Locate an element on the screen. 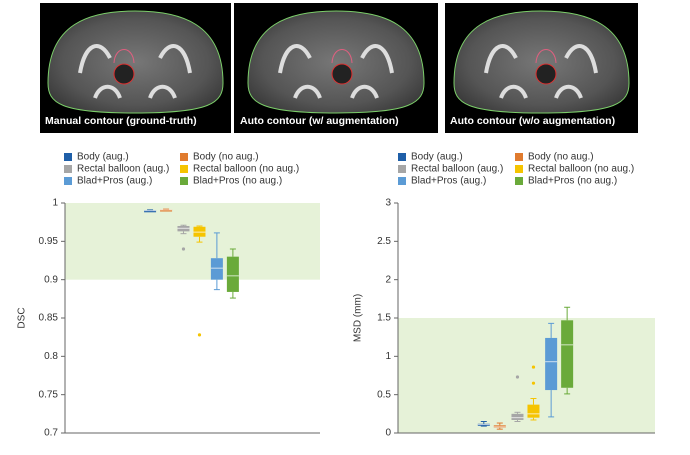  image-caption: Auto contour (w/ augmentation) is located at coordinates (319, 121).